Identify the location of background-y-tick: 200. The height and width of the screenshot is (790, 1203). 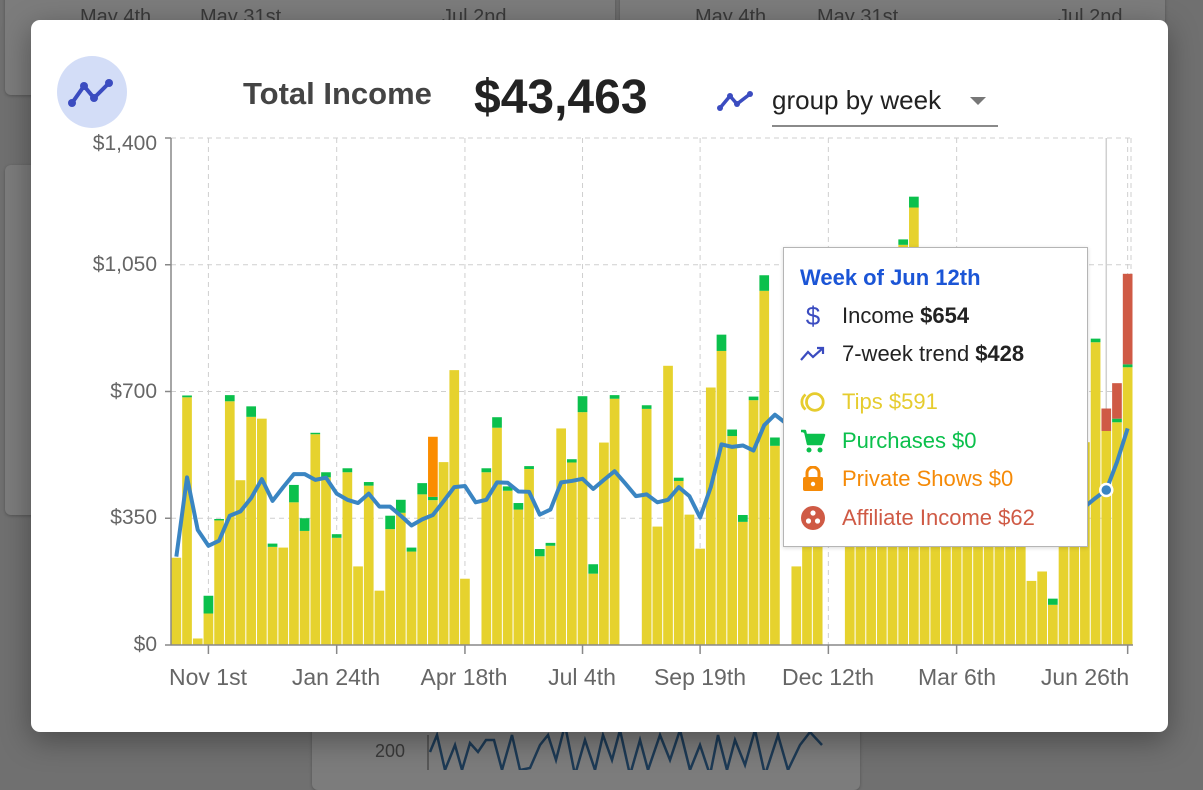
(390, 751).